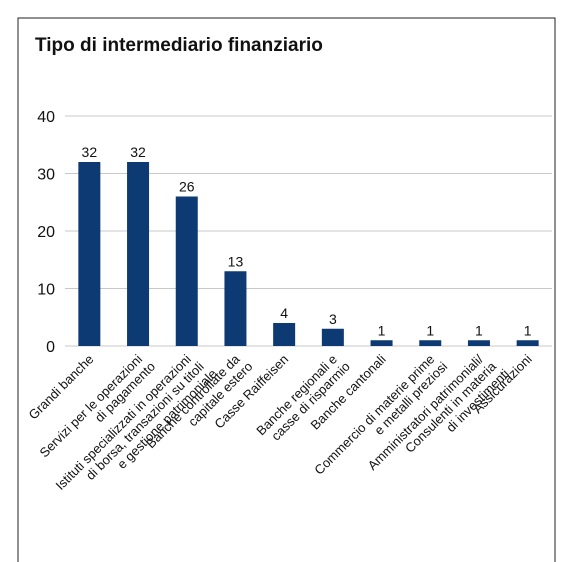  I want to click on value-label: 3, so click(333, 319).